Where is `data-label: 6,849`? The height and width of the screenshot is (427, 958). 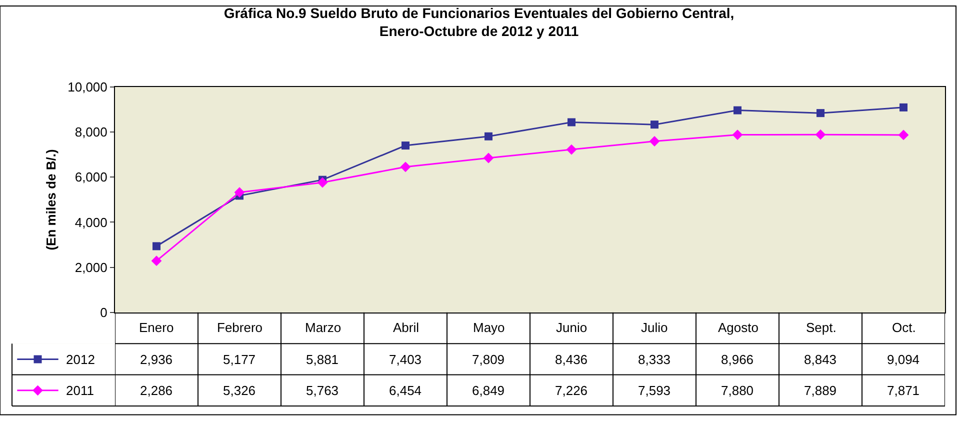 data-label: 6,849 is located at coordinates (488, 390).